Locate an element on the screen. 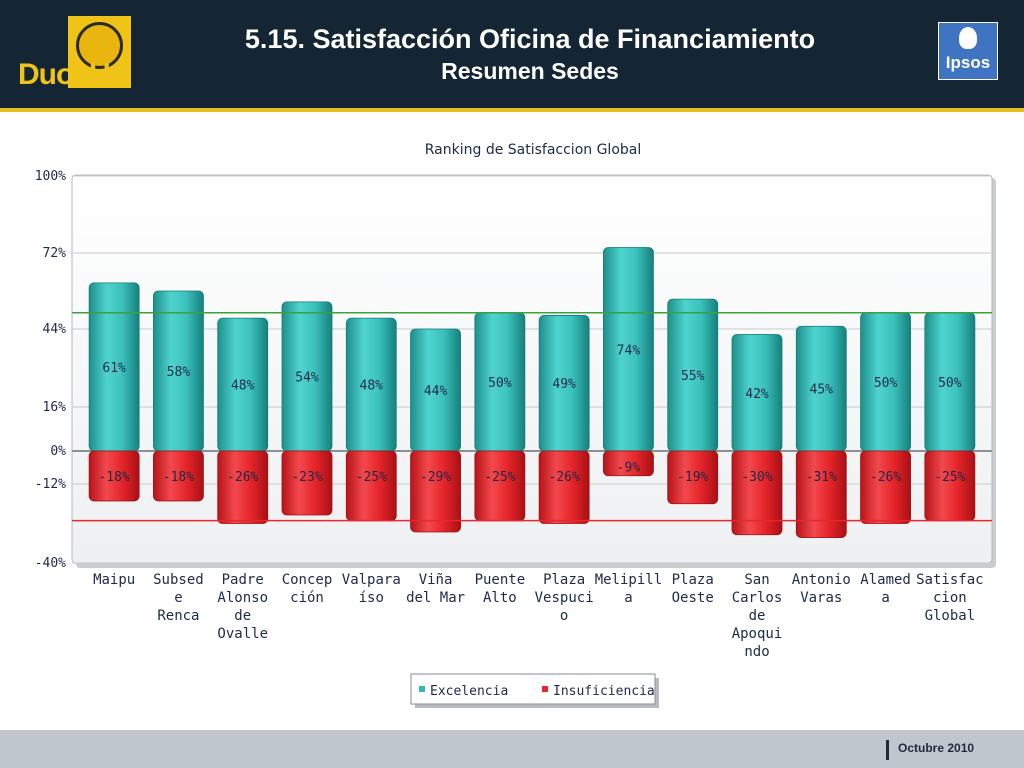 The image size is (1024, 768). footer-bar is located at coordinates (512, 749).